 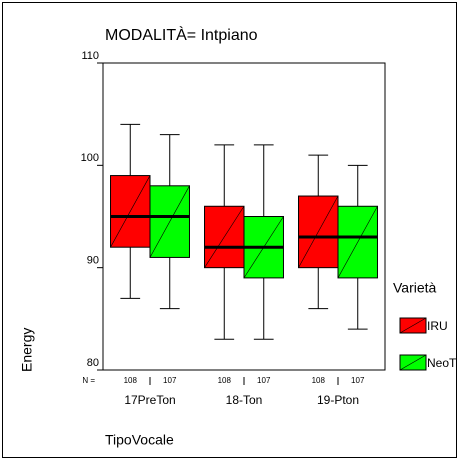 I want to click on x-axis-label: TipoVocale, so click(x=139, y=440).